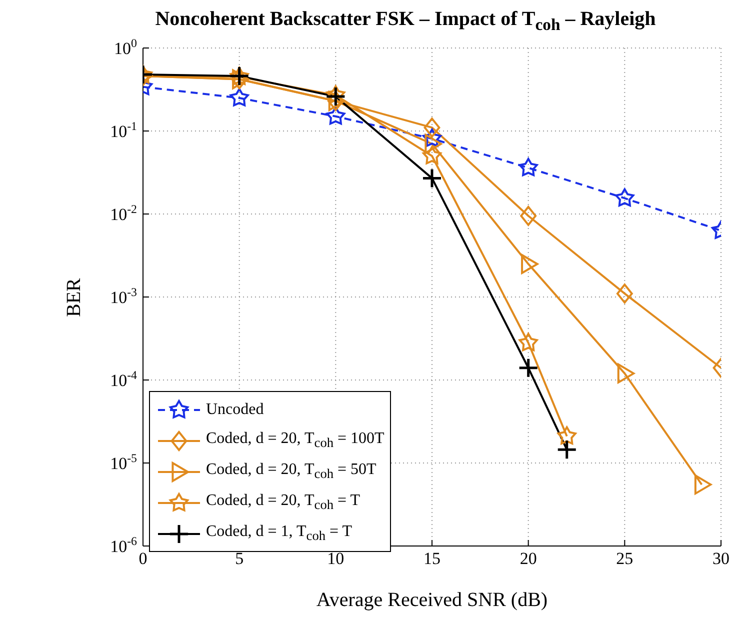  I want to click on y-axis-title: BER, so click(74, 297).